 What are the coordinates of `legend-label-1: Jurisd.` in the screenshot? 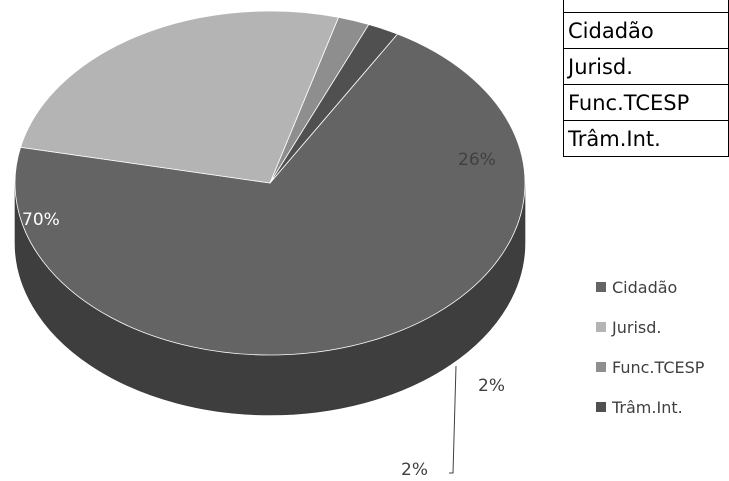 It's located at (636, 327).